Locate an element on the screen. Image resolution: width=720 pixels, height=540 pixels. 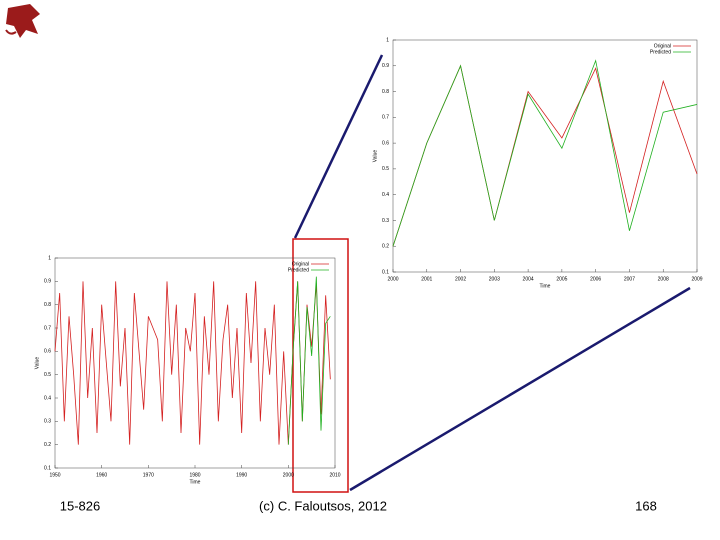
footer-left: 15-826 is located at coordinates (80, 505).